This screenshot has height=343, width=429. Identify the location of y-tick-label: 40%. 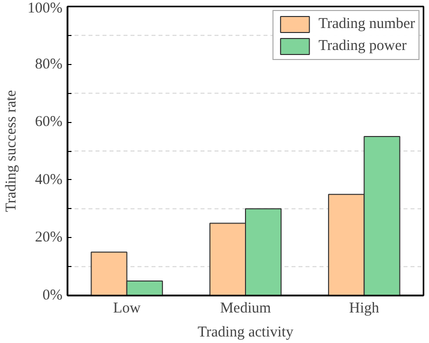
(49, 180).